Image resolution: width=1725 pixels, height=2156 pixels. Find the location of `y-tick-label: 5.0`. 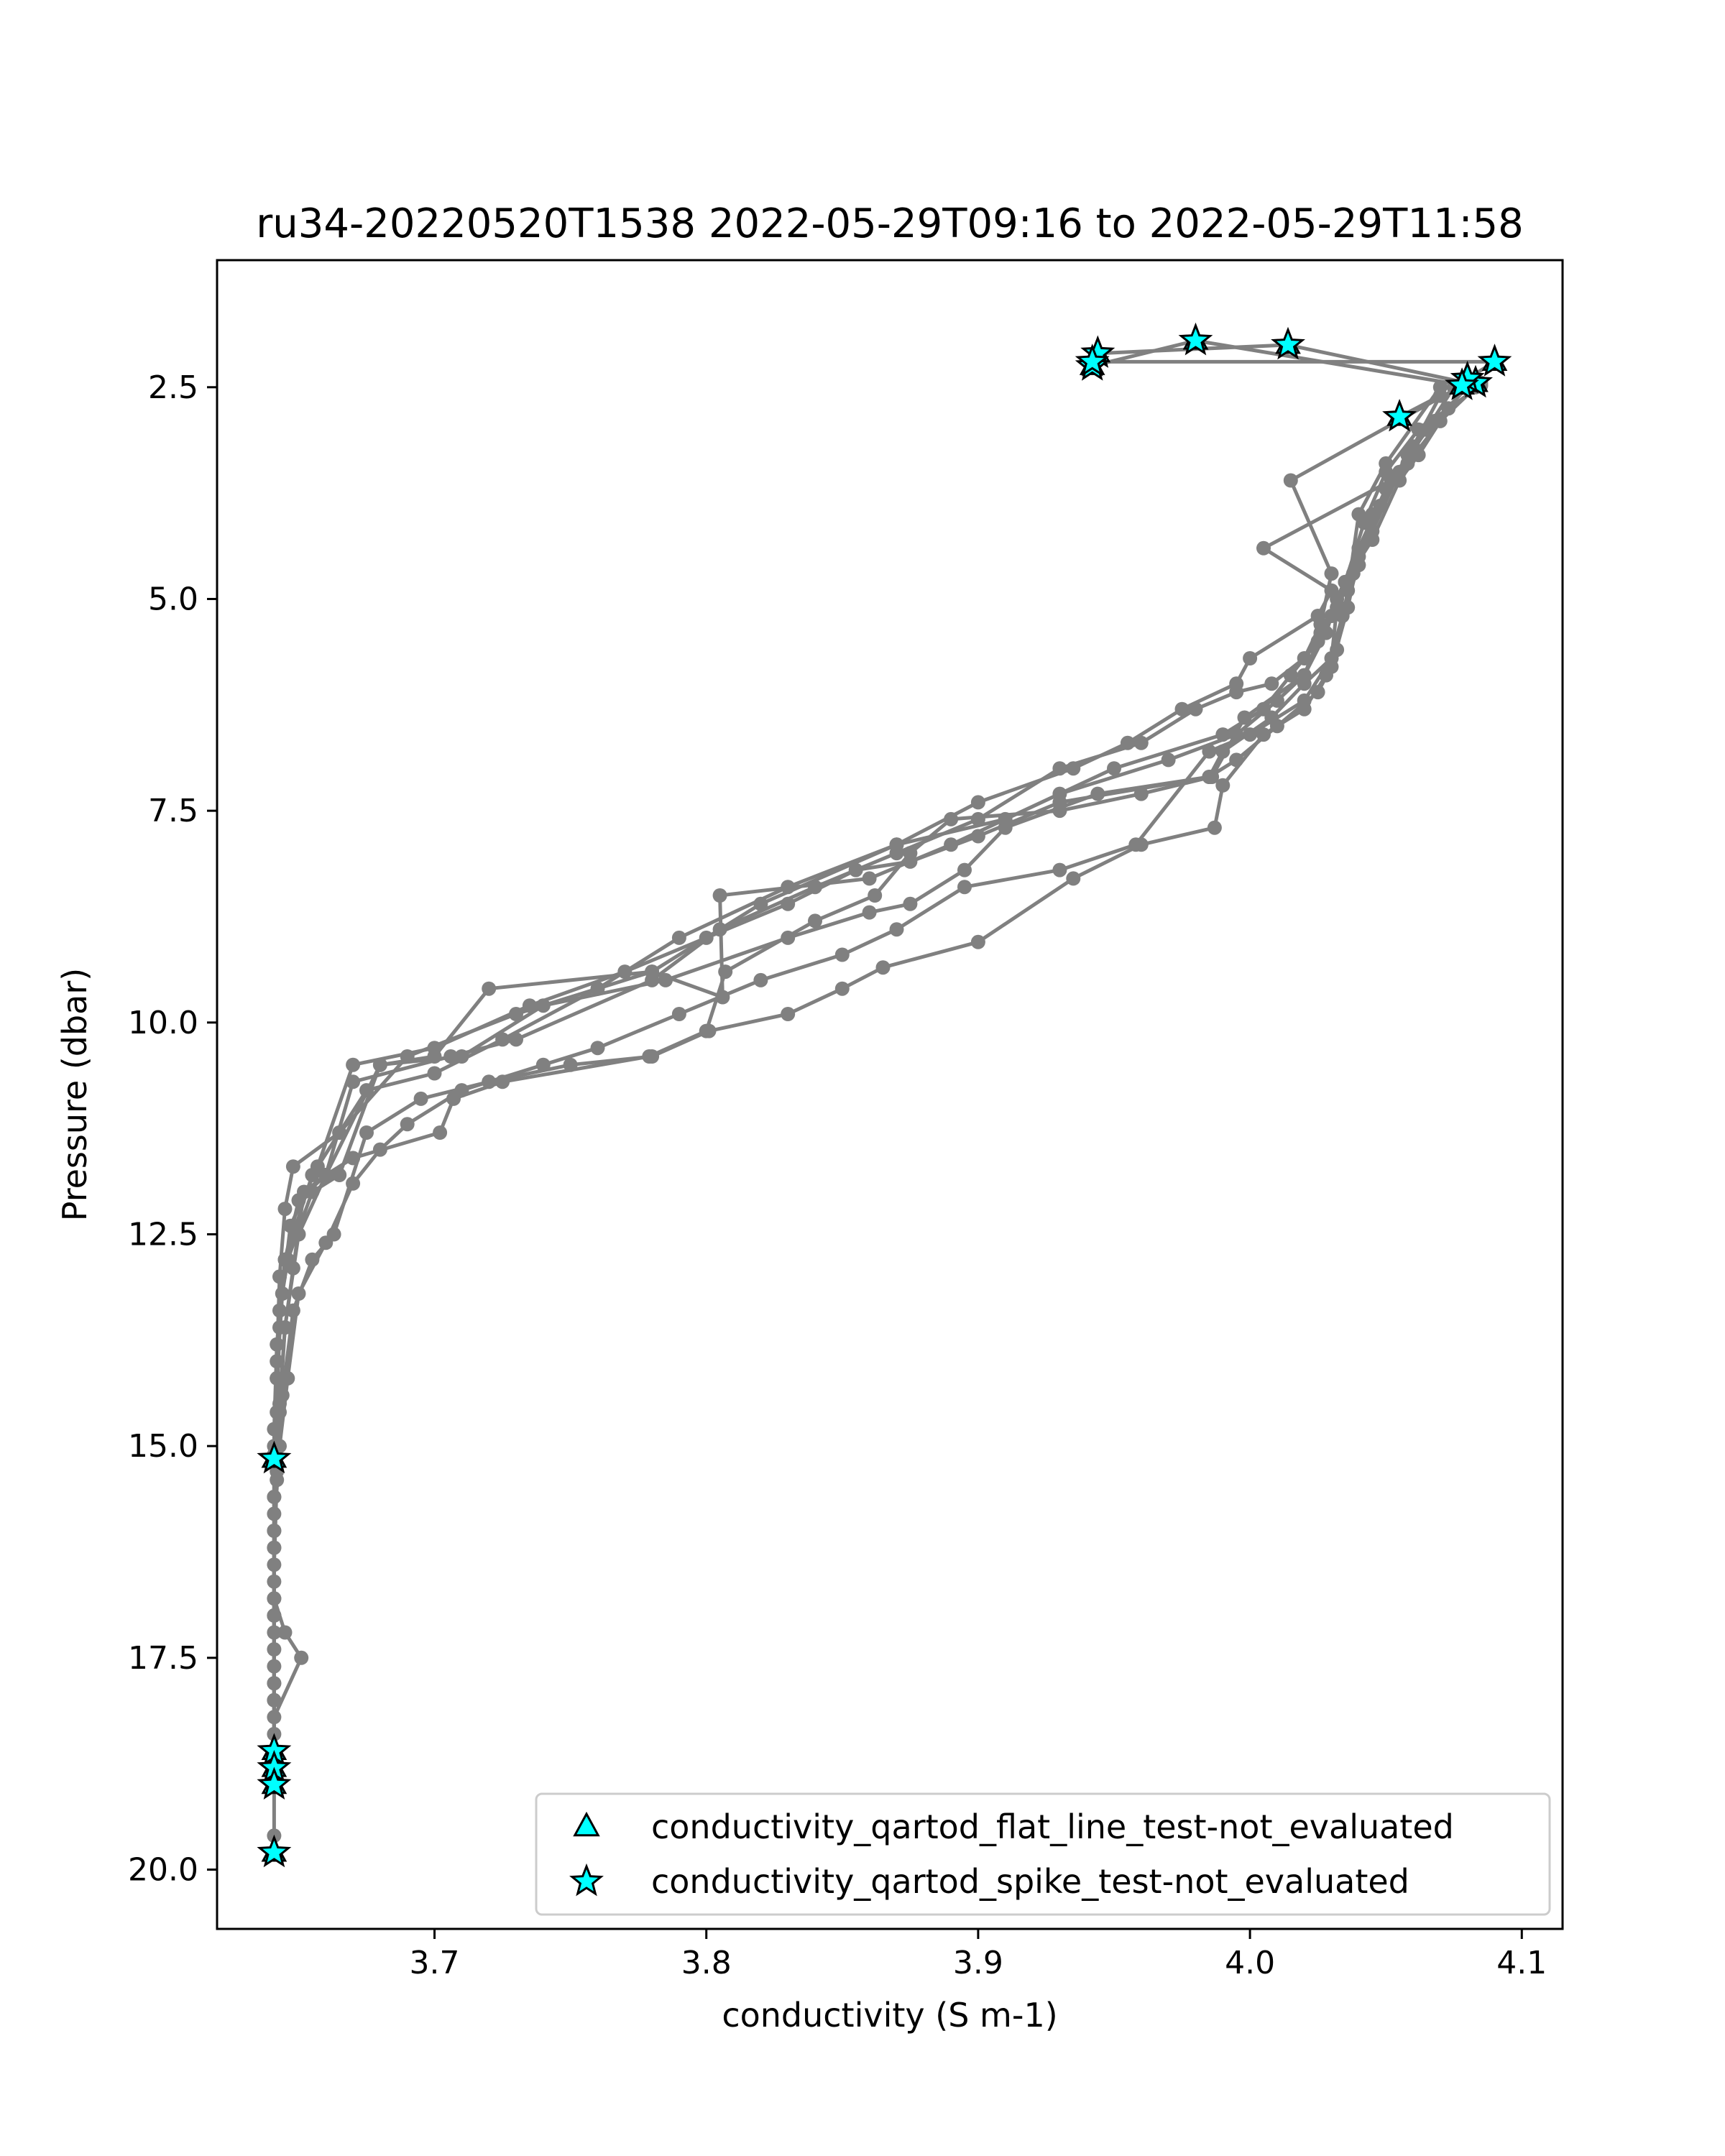

y-tick-label: 5.0 is located at coordinates (173, 599).